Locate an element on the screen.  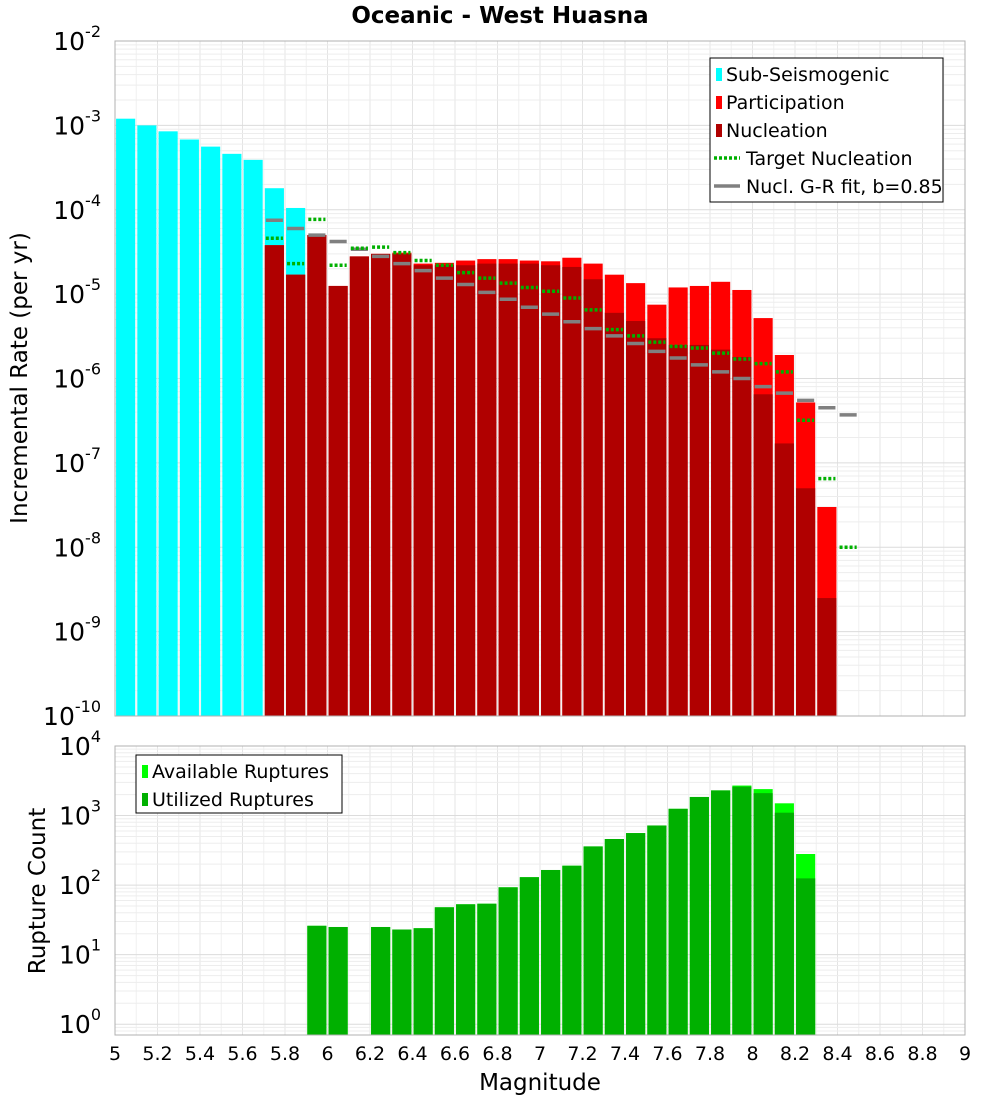
top-y-axis-label: Incremental Rate (per yr) is located at coordinates (20, 378).